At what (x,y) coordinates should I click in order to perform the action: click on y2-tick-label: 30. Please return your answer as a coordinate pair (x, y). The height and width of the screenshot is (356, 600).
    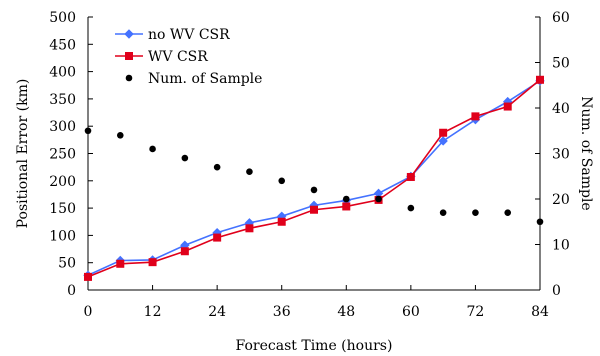
    Looking at the image, I should click on (561, 155).